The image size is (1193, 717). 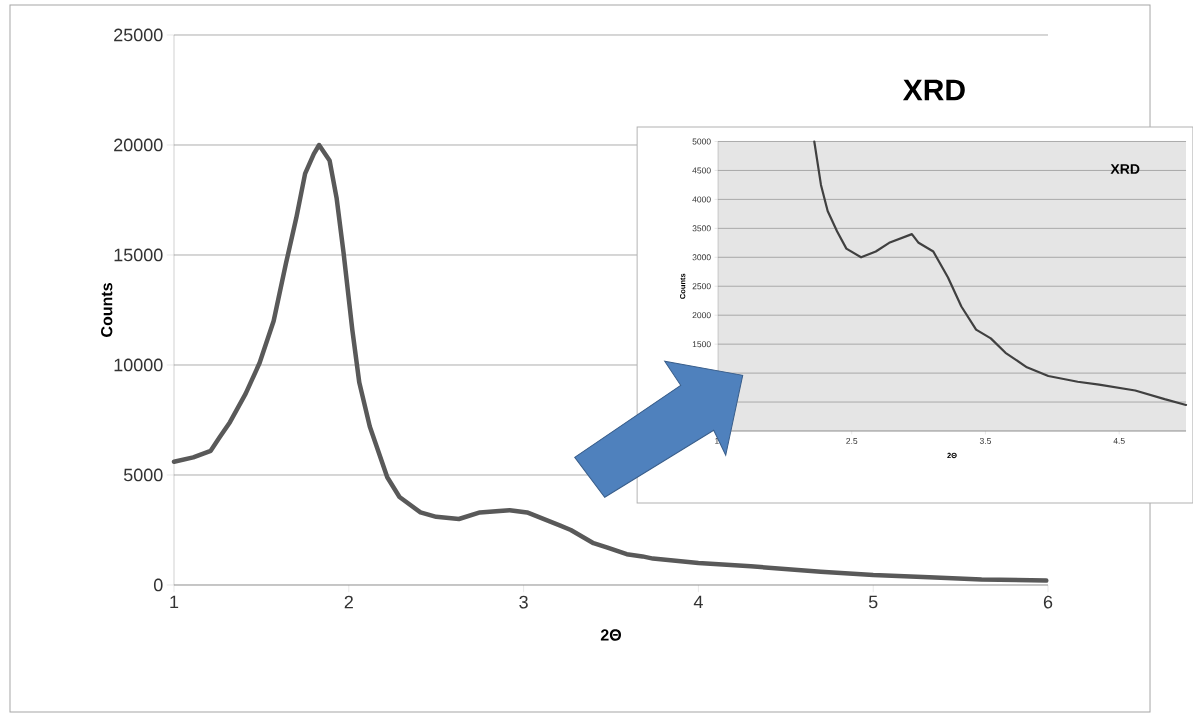 I want to click on x-tick-label: 1, so click(x=174, y=602).